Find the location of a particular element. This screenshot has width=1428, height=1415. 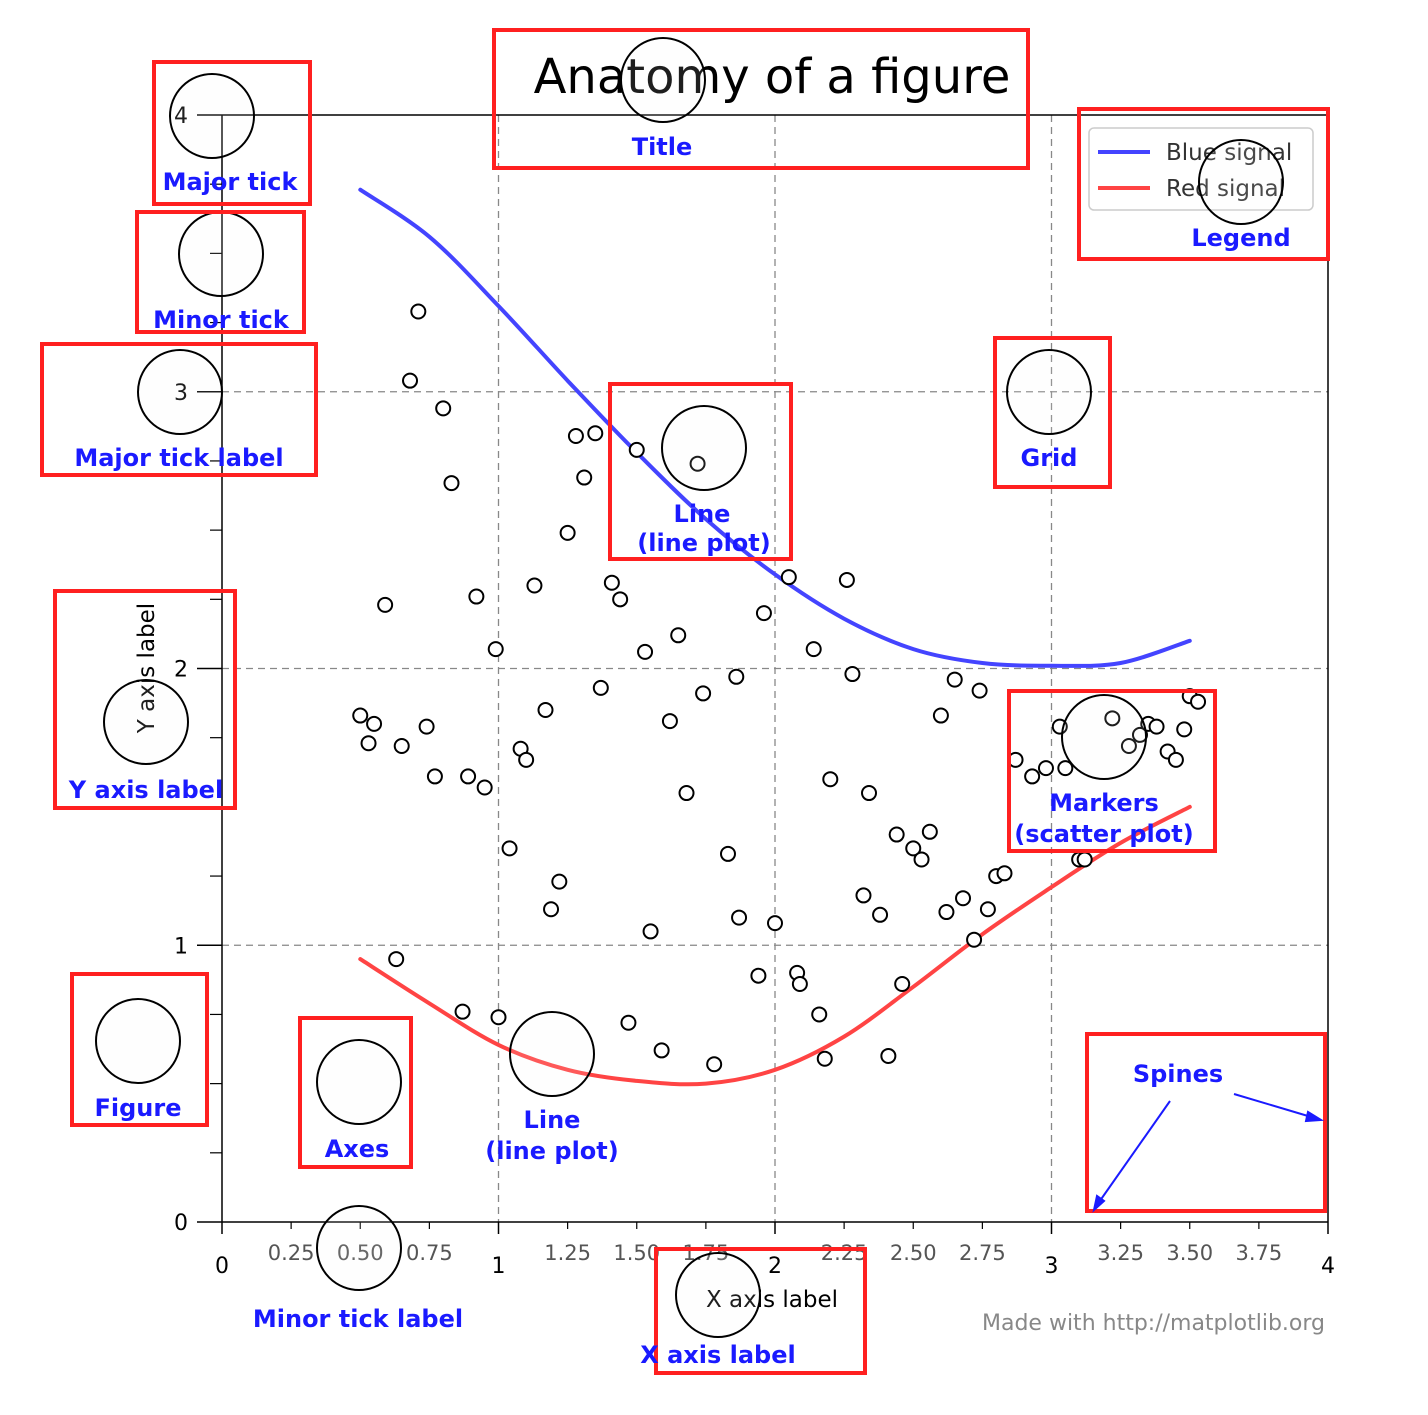

label-y-axis-label: Y axis label is located at coordinates (145, 790).